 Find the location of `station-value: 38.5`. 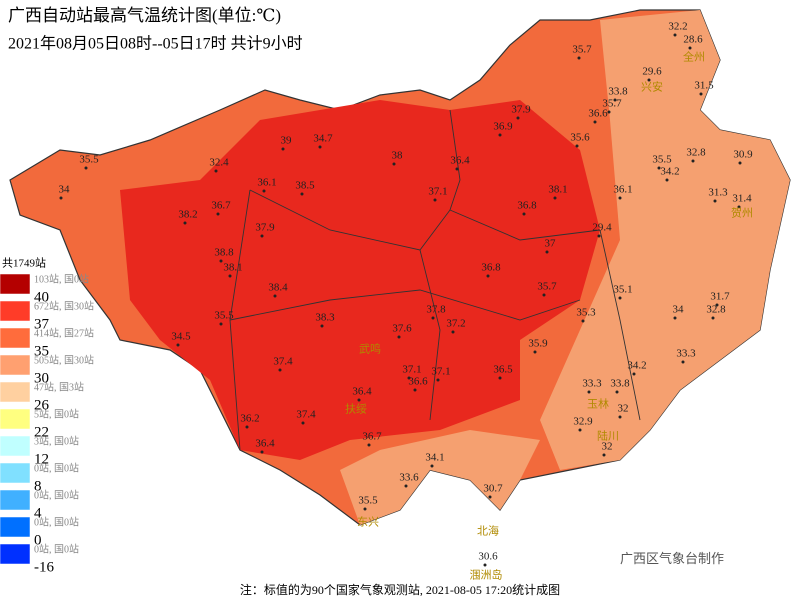

station-value: 38.5 is located at coordinates (305, 186).